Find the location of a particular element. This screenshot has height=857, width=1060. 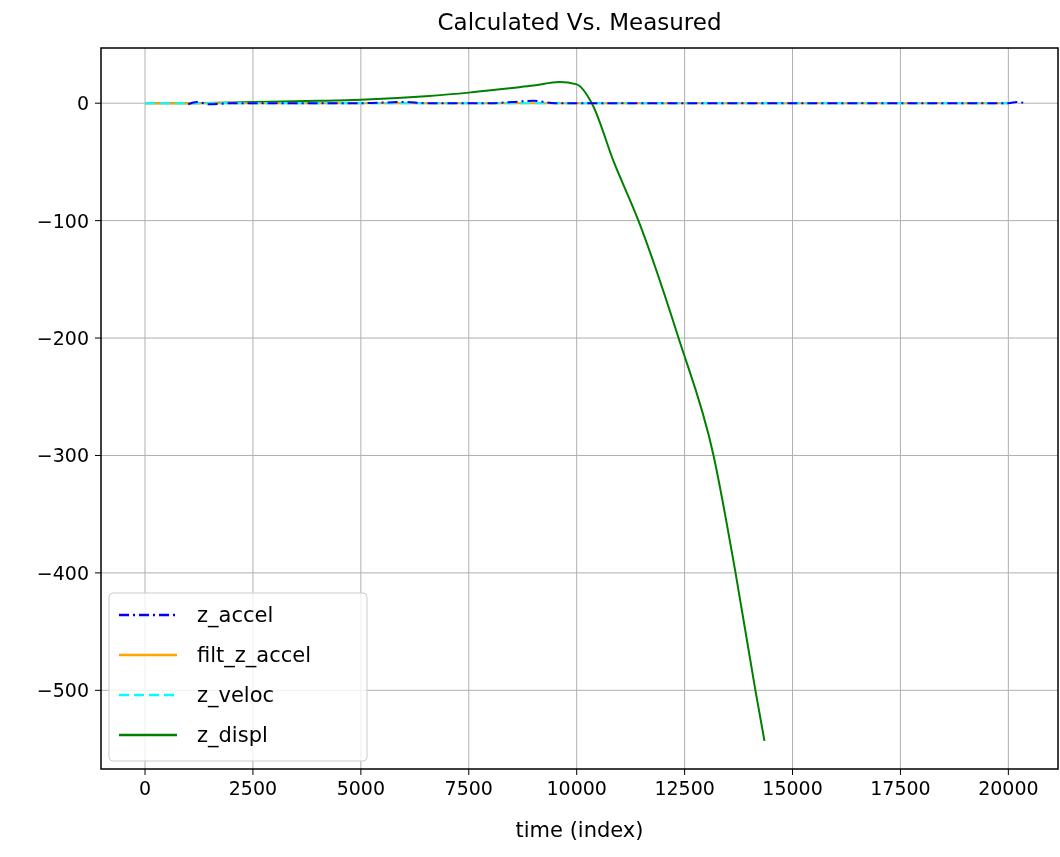

y-tick-label: −500 is located at coordinates (62, 690).